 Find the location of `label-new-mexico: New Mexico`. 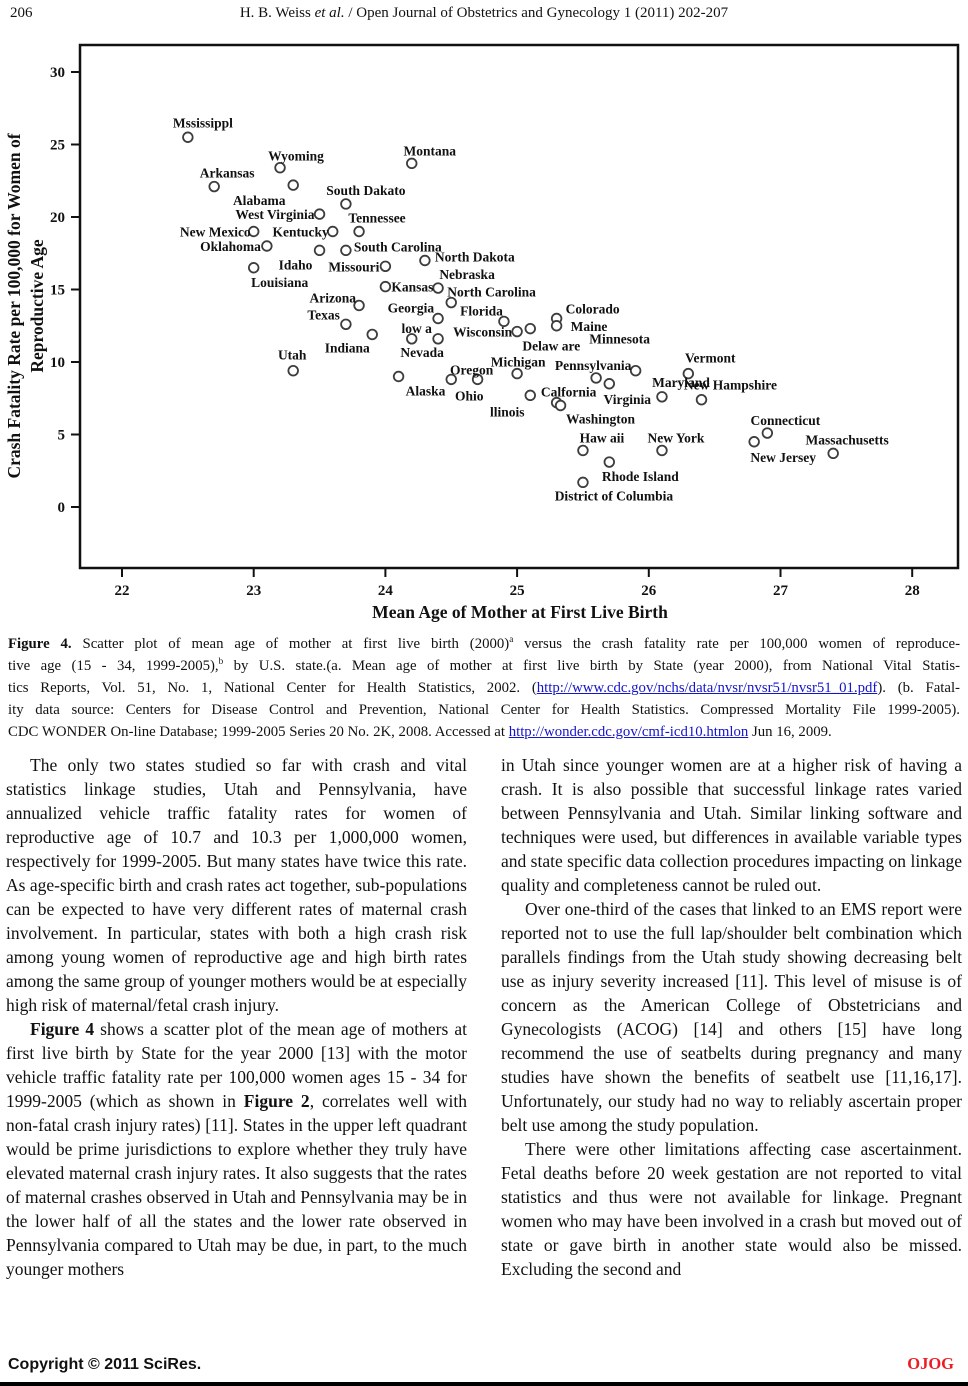

label-new-mexico: New Mexico is located at coordinates (215, 232).